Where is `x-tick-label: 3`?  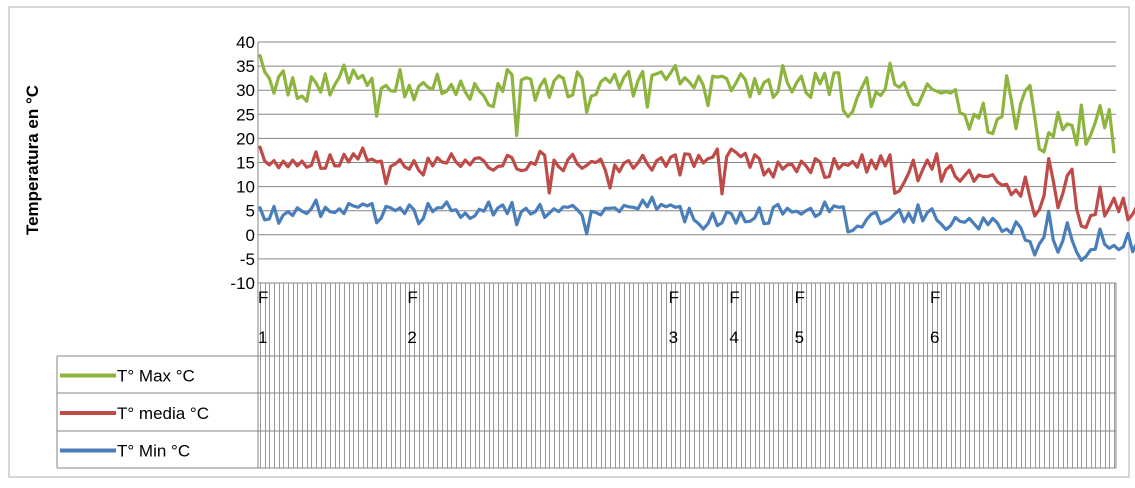
x-tick-label: 3 is located at coordinates (673, 337).